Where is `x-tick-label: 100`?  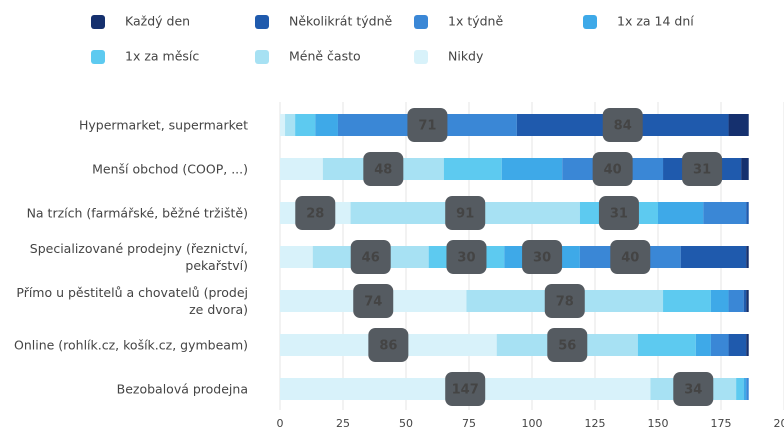
x-tick-label: 100 is located at coordinates (532, 423).